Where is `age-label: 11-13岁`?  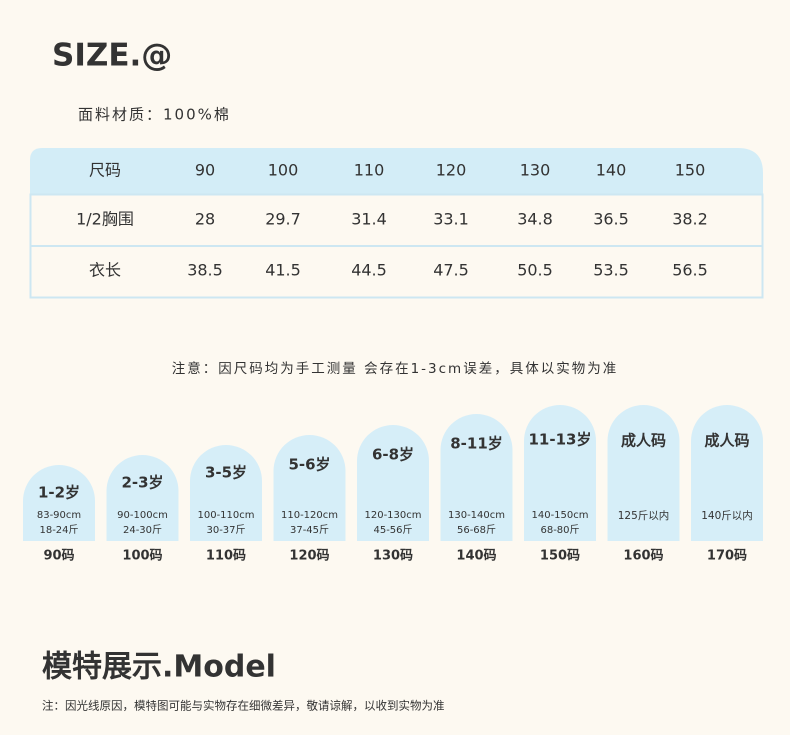
age-label: 11-13岁 is located at coordinates (560, 440).